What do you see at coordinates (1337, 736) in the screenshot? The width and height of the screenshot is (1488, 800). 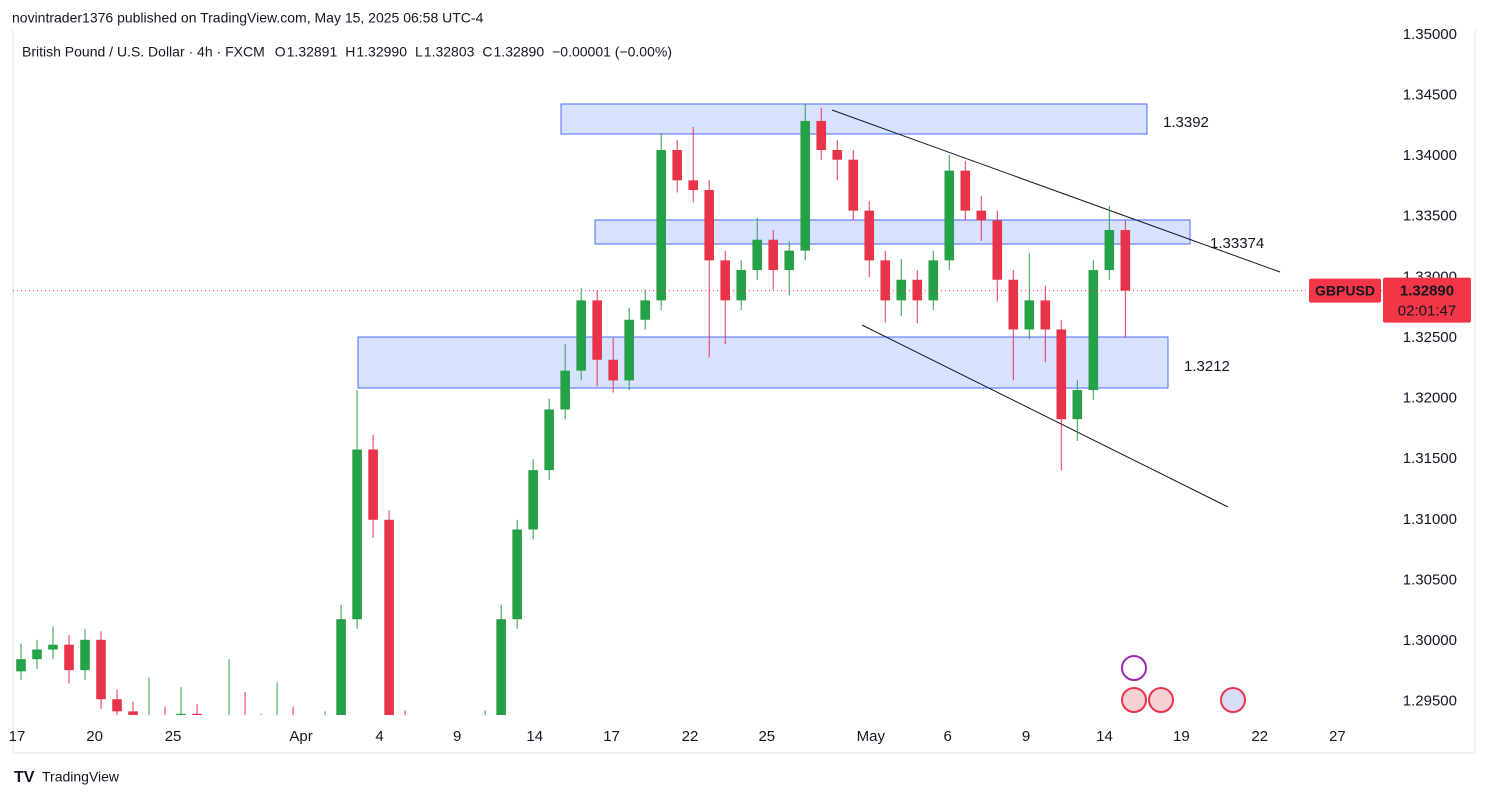 I see `x-tick-label: 27` at bounding box center [1337, 736].